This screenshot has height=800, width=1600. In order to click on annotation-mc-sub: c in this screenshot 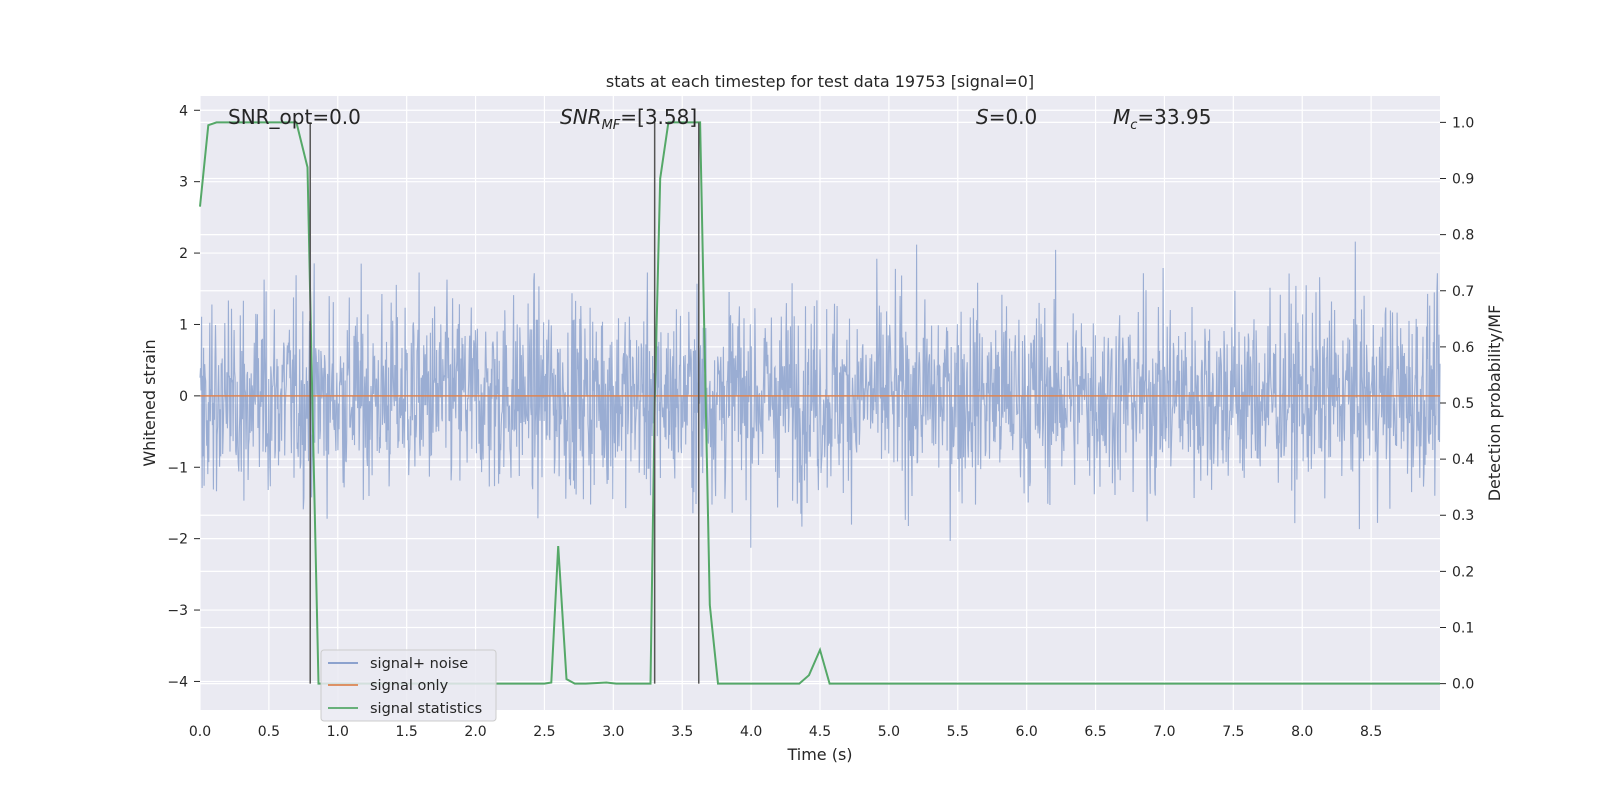, I will do `click(1133, 125)`.